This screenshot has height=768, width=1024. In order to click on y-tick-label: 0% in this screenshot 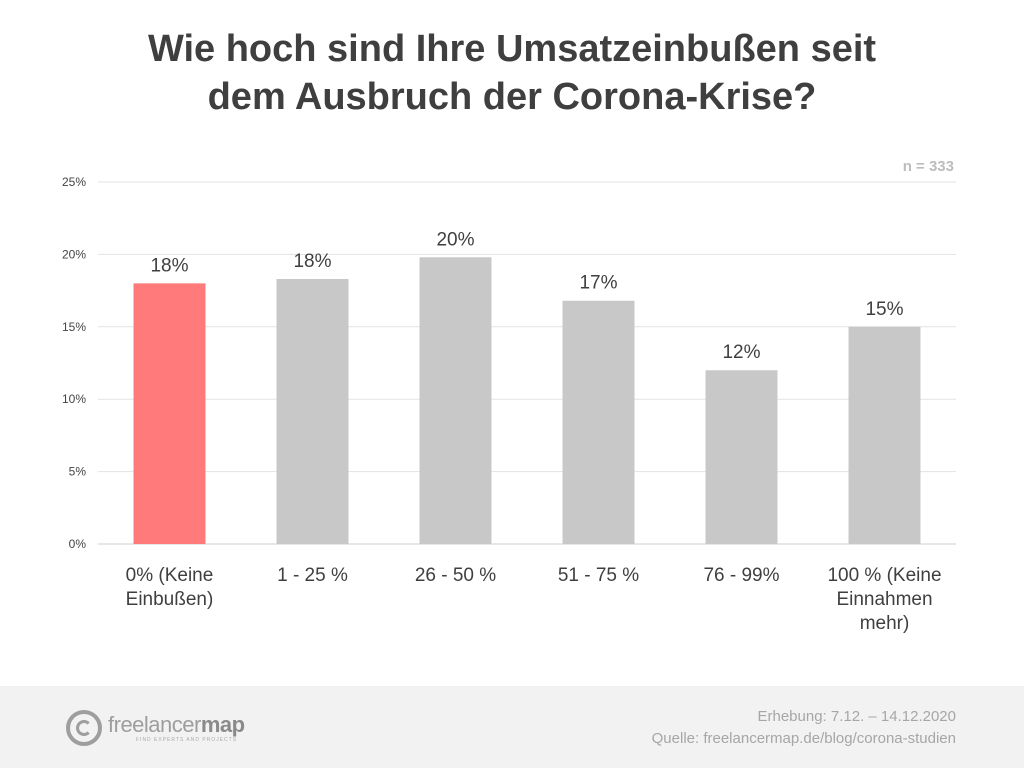, I will do `click(78, 544)`.